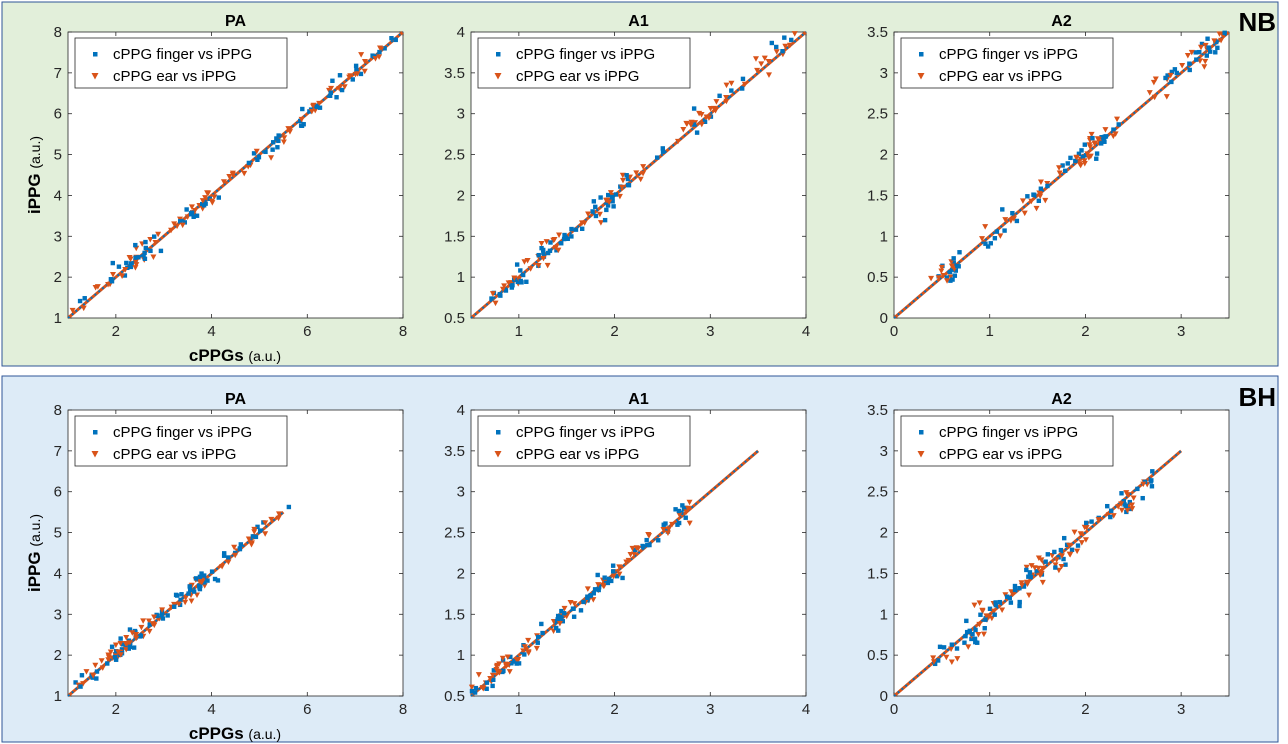 The height and width of the screenshot is (744, 1288). I want to click on y-tick-label: 4, so click(461, 32).